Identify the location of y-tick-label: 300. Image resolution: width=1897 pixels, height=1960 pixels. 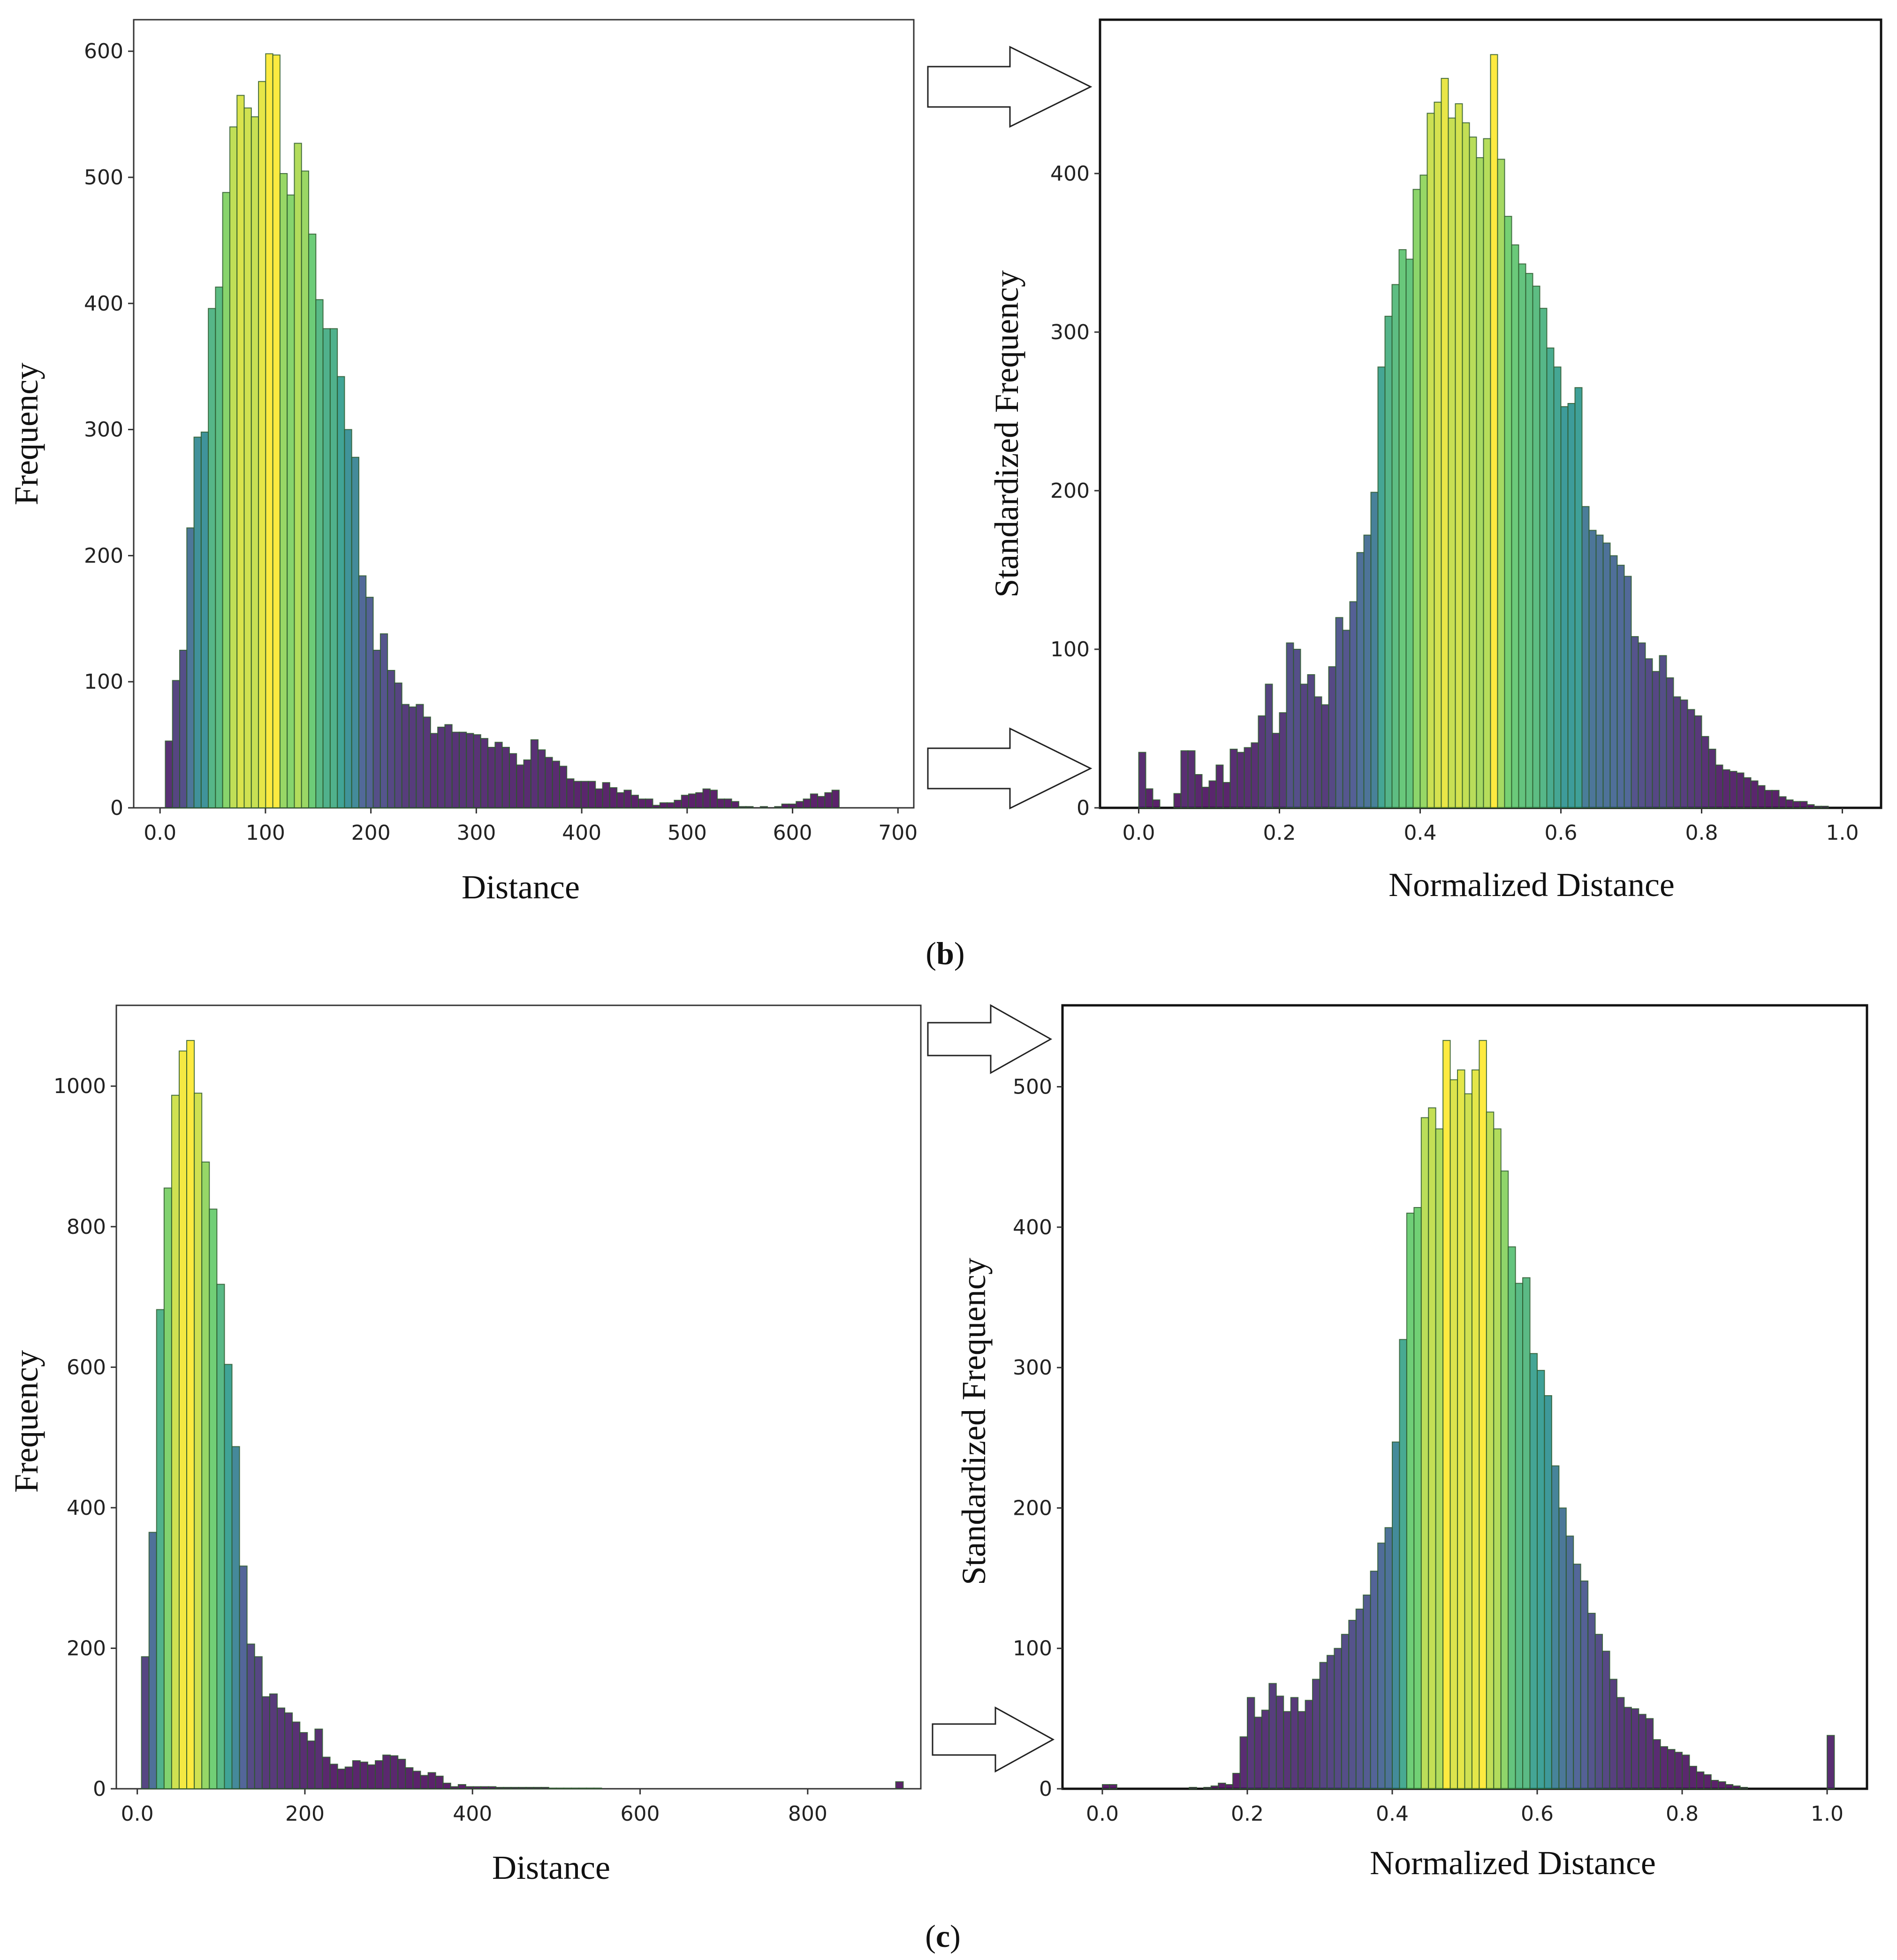
(1070, 332).